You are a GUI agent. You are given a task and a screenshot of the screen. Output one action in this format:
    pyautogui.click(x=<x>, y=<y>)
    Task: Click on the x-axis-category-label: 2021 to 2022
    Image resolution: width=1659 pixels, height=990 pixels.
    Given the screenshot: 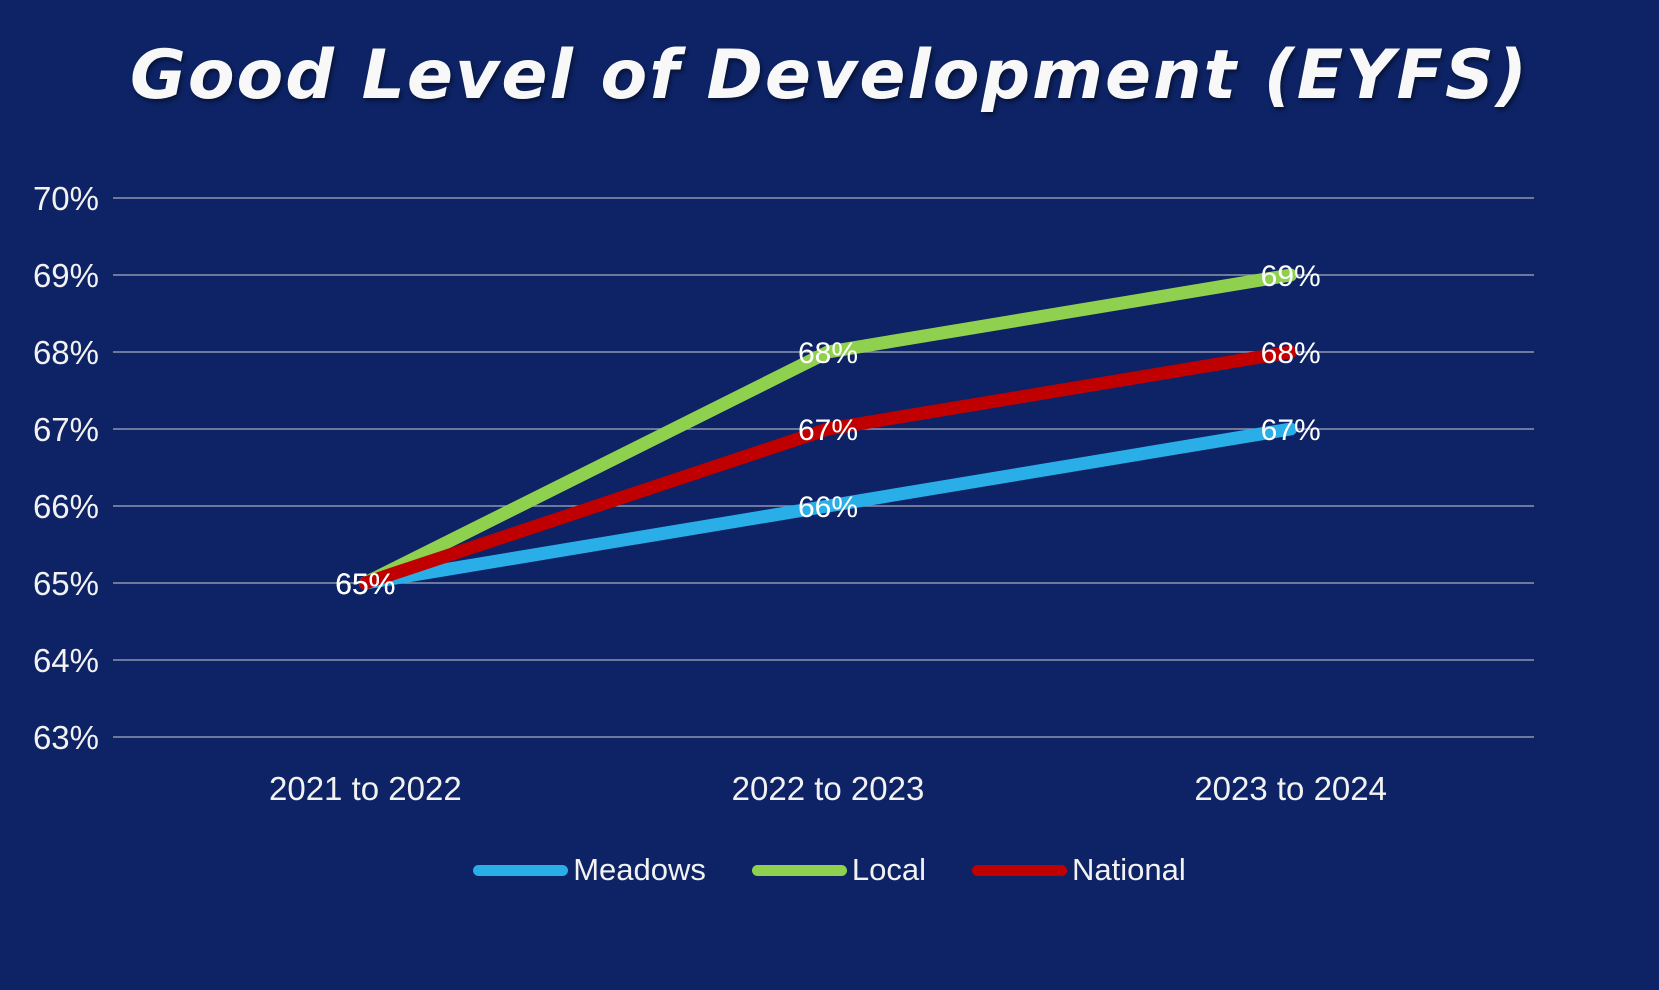 What is the action you would take?
    pyautogui.click(x=365, y=788)
    